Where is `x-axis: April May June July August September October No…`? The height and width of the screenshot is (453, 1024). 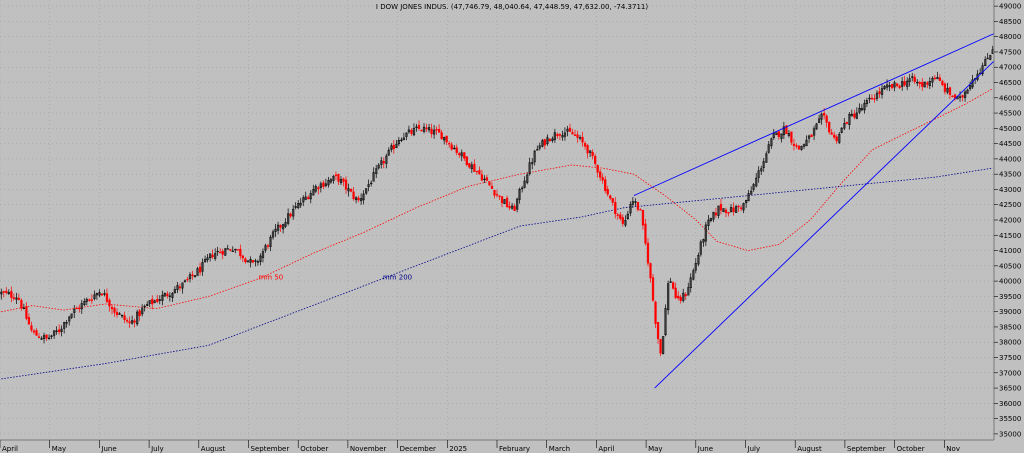
x-axis: April May June July August September October No… is located at coordinates (480, 446).